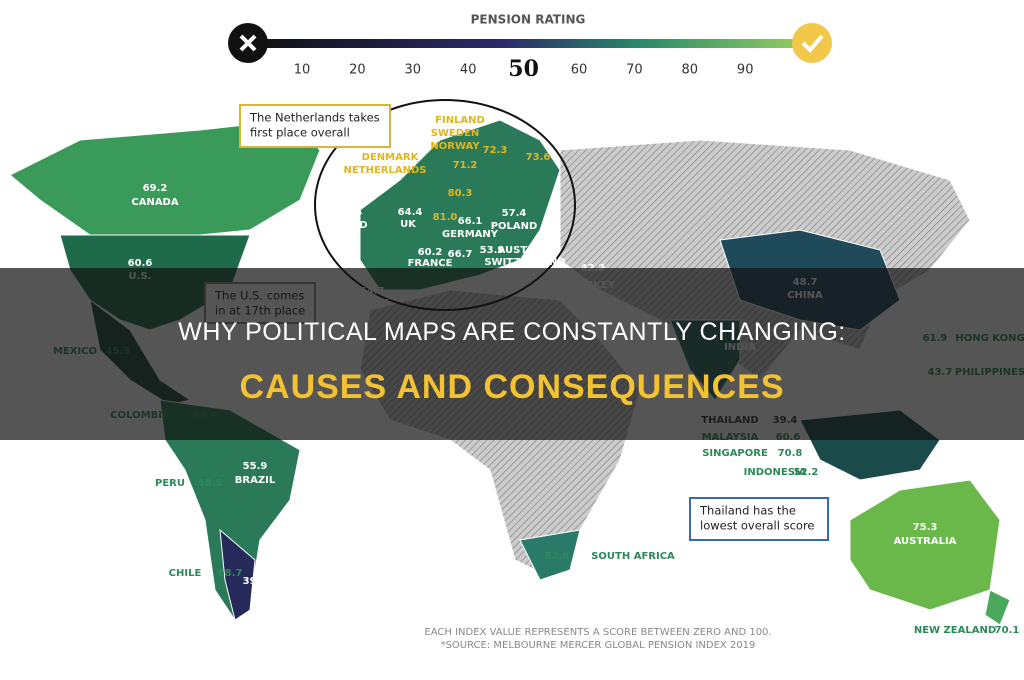 This screenshot has height=680, width=1024. What do you see at coordinates (255, 466) in the screenshot?
I see `country-value: 55.9` at bounding box center [255, 466].